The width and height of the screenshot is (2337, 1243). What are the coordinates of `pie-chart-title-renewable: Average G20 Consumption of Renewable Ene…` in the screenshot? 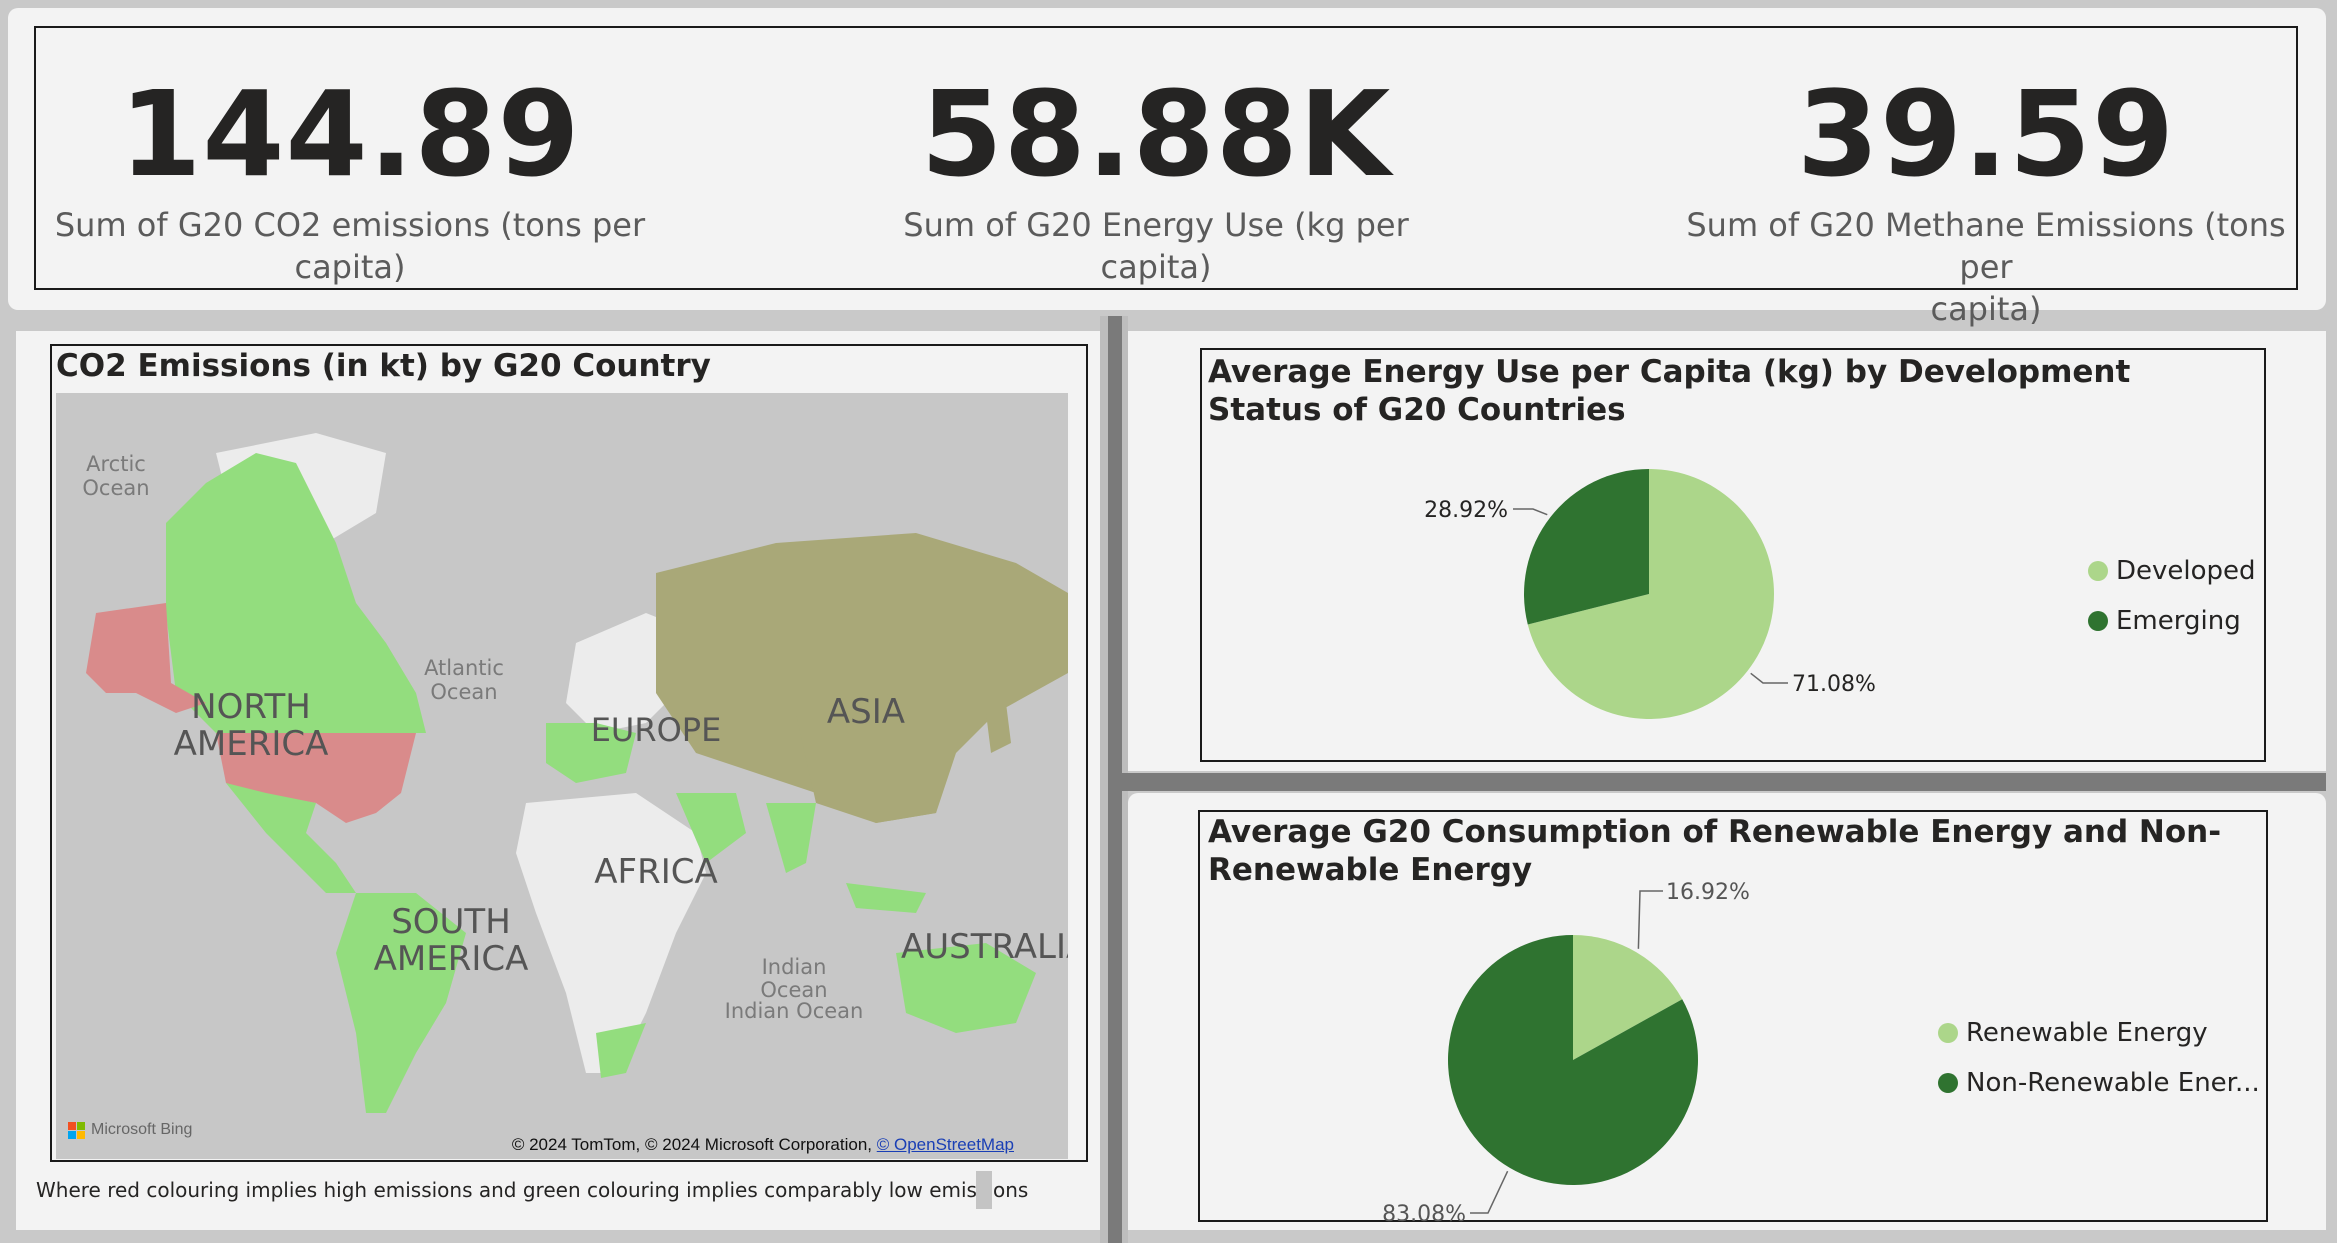 It's located at (1715, 851).